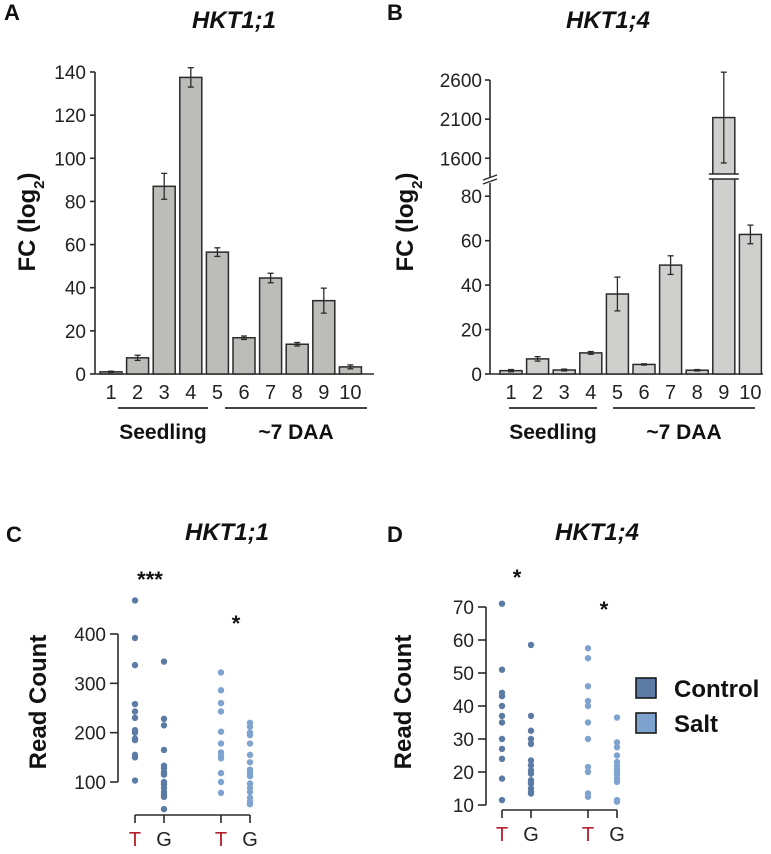 Image resolution: width=771 pixels, height=854 pixels. I want to click on panel-letter-d: D, so click(395, 534).